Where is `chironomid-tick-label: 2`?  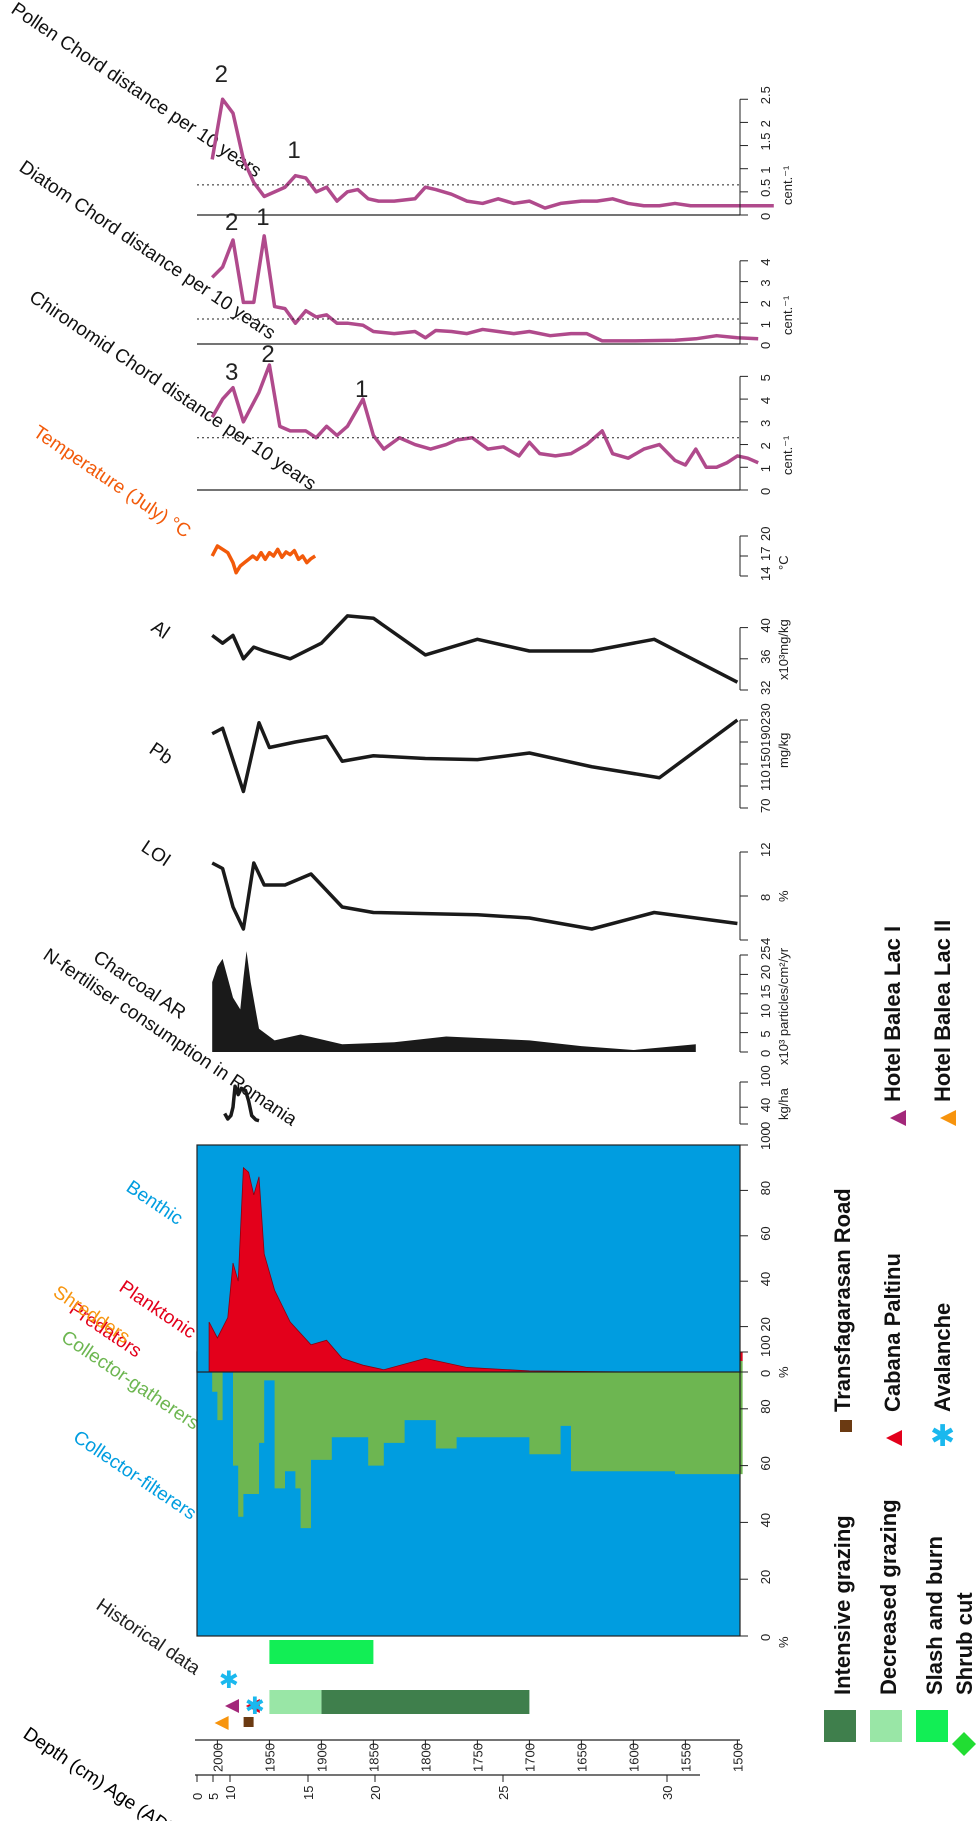
chironomid-tick-label: 2 is located at coordinates (765, 445).